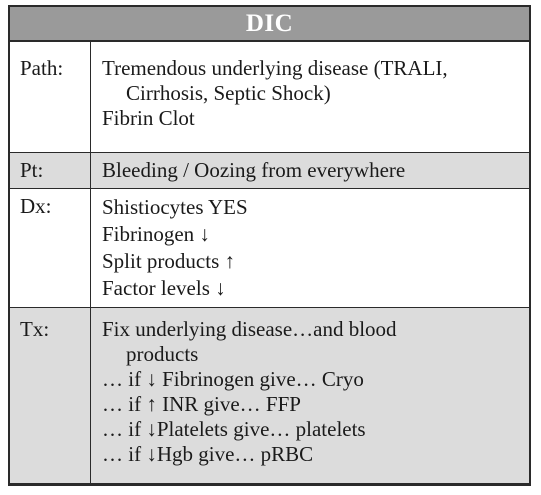 The height and width of the screenshot is (495, 541). I want to click on table-title: DIC, so click(269, 24).